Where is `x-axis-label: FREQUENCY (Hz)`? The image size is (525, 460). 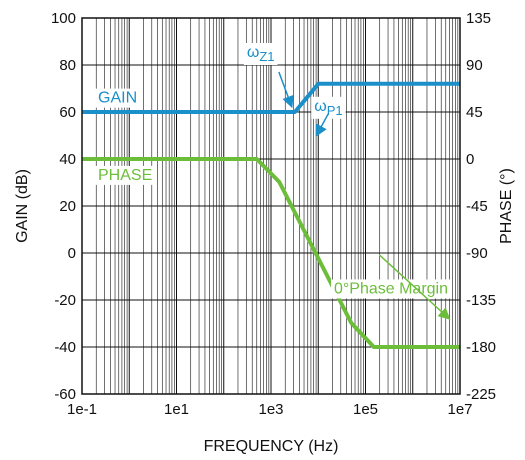 x-axis-label: FREQUENCY (Hz) is located at coordinates (271, 446).